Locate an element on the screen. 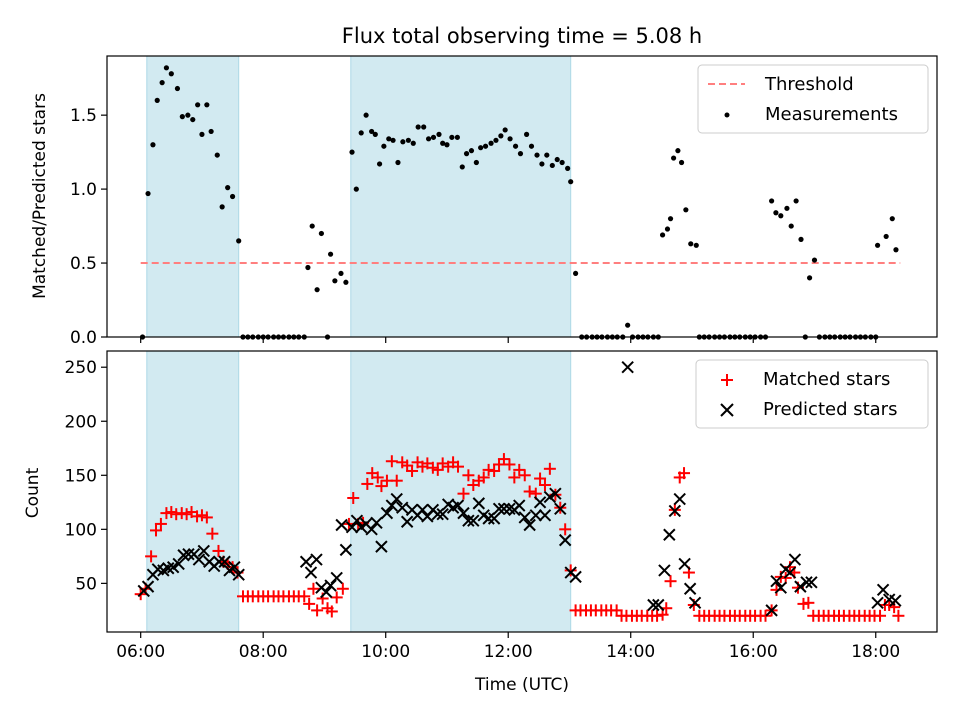 This screenshot has height=720, width=960. top-legend-box is located at coordinates (813, 99).